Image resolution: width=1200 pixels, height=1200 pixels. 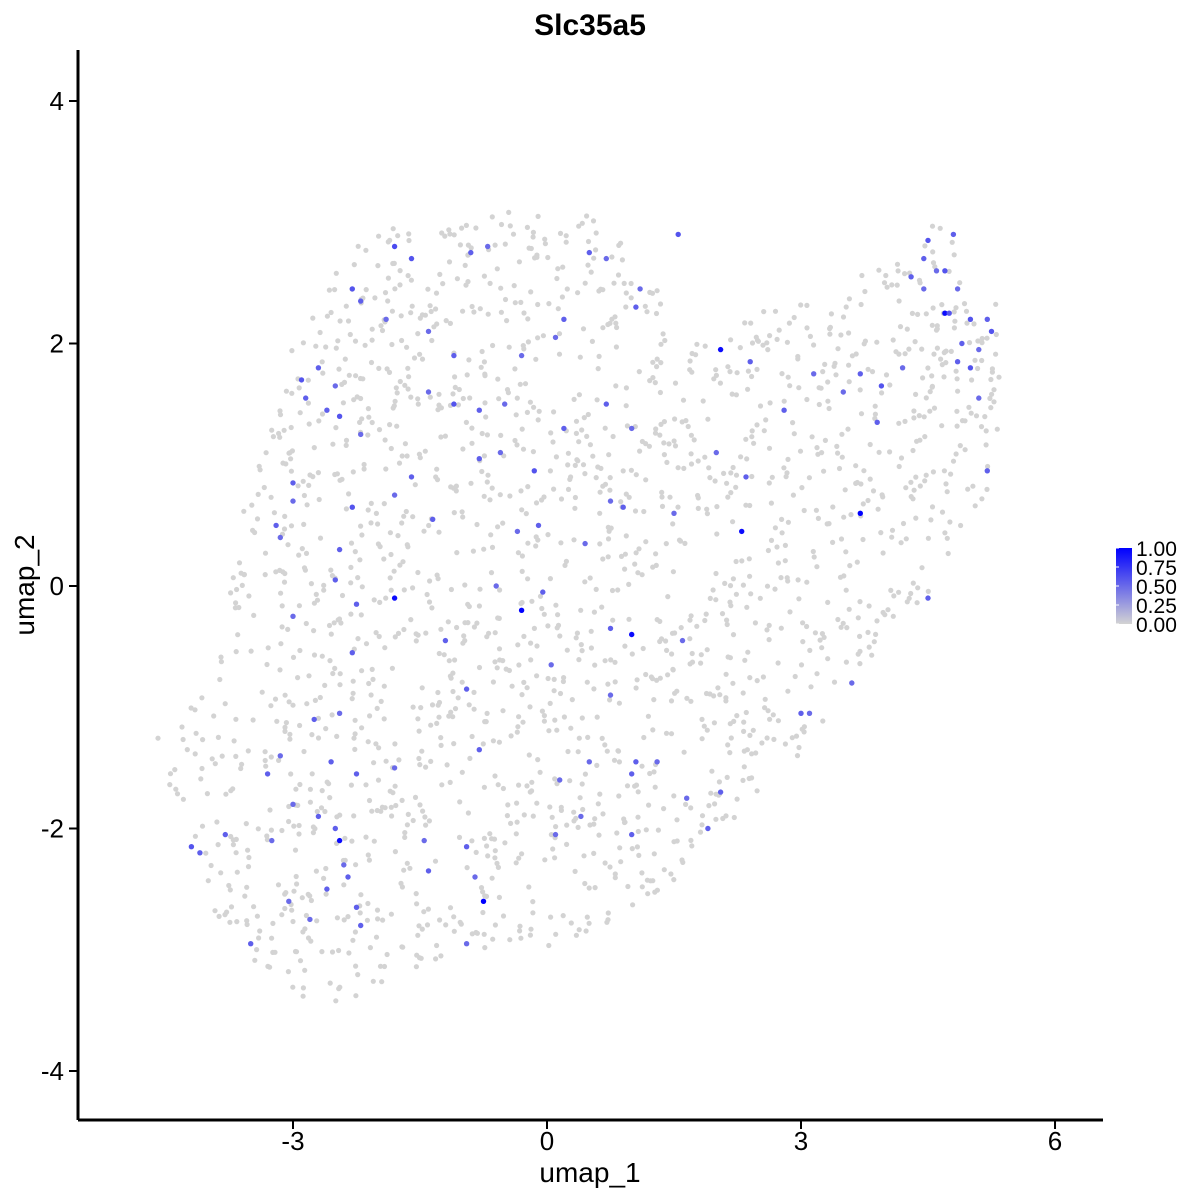 I want to click on legend-label: 1.00, so click(x=1156, y=549).